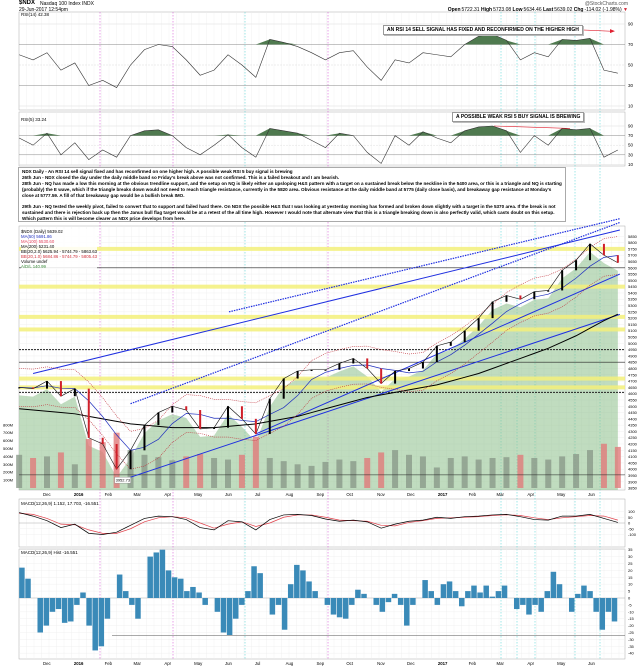  What do you see at coordinates (34, 261) in the screenshot?
I see `legend-volume: Volume undef` at bounding box center [34, 261].